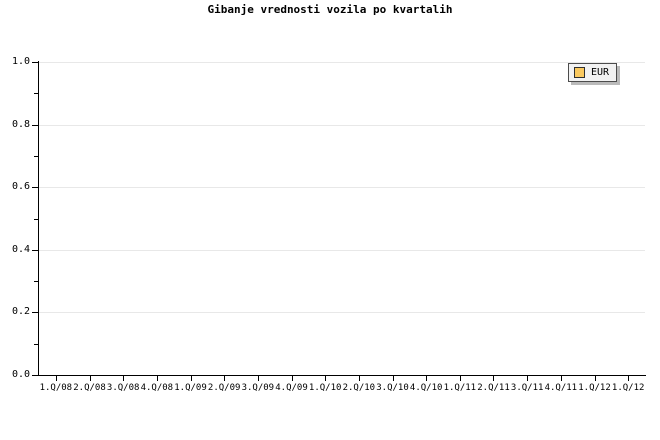  What do you see at coordinates (579, 72) in the screenshot?
I see `legend-swatch-icon` at bounding box center [579, 72].